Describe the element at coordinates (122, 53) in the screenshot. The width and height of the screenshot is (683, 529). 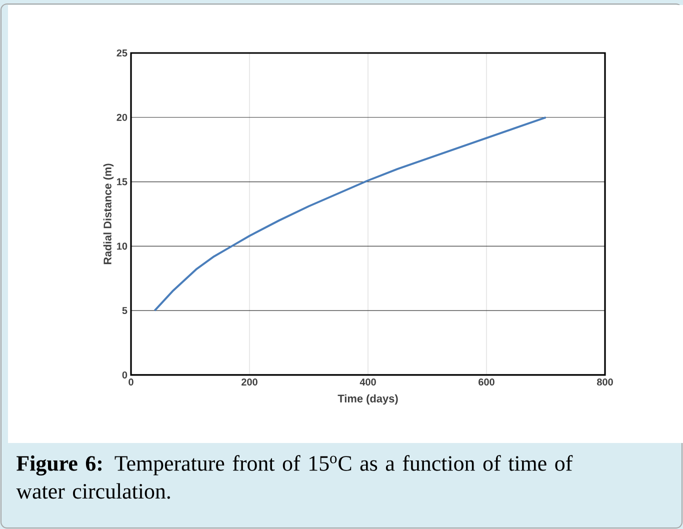
I see `y-tick-label: 25` at that location.